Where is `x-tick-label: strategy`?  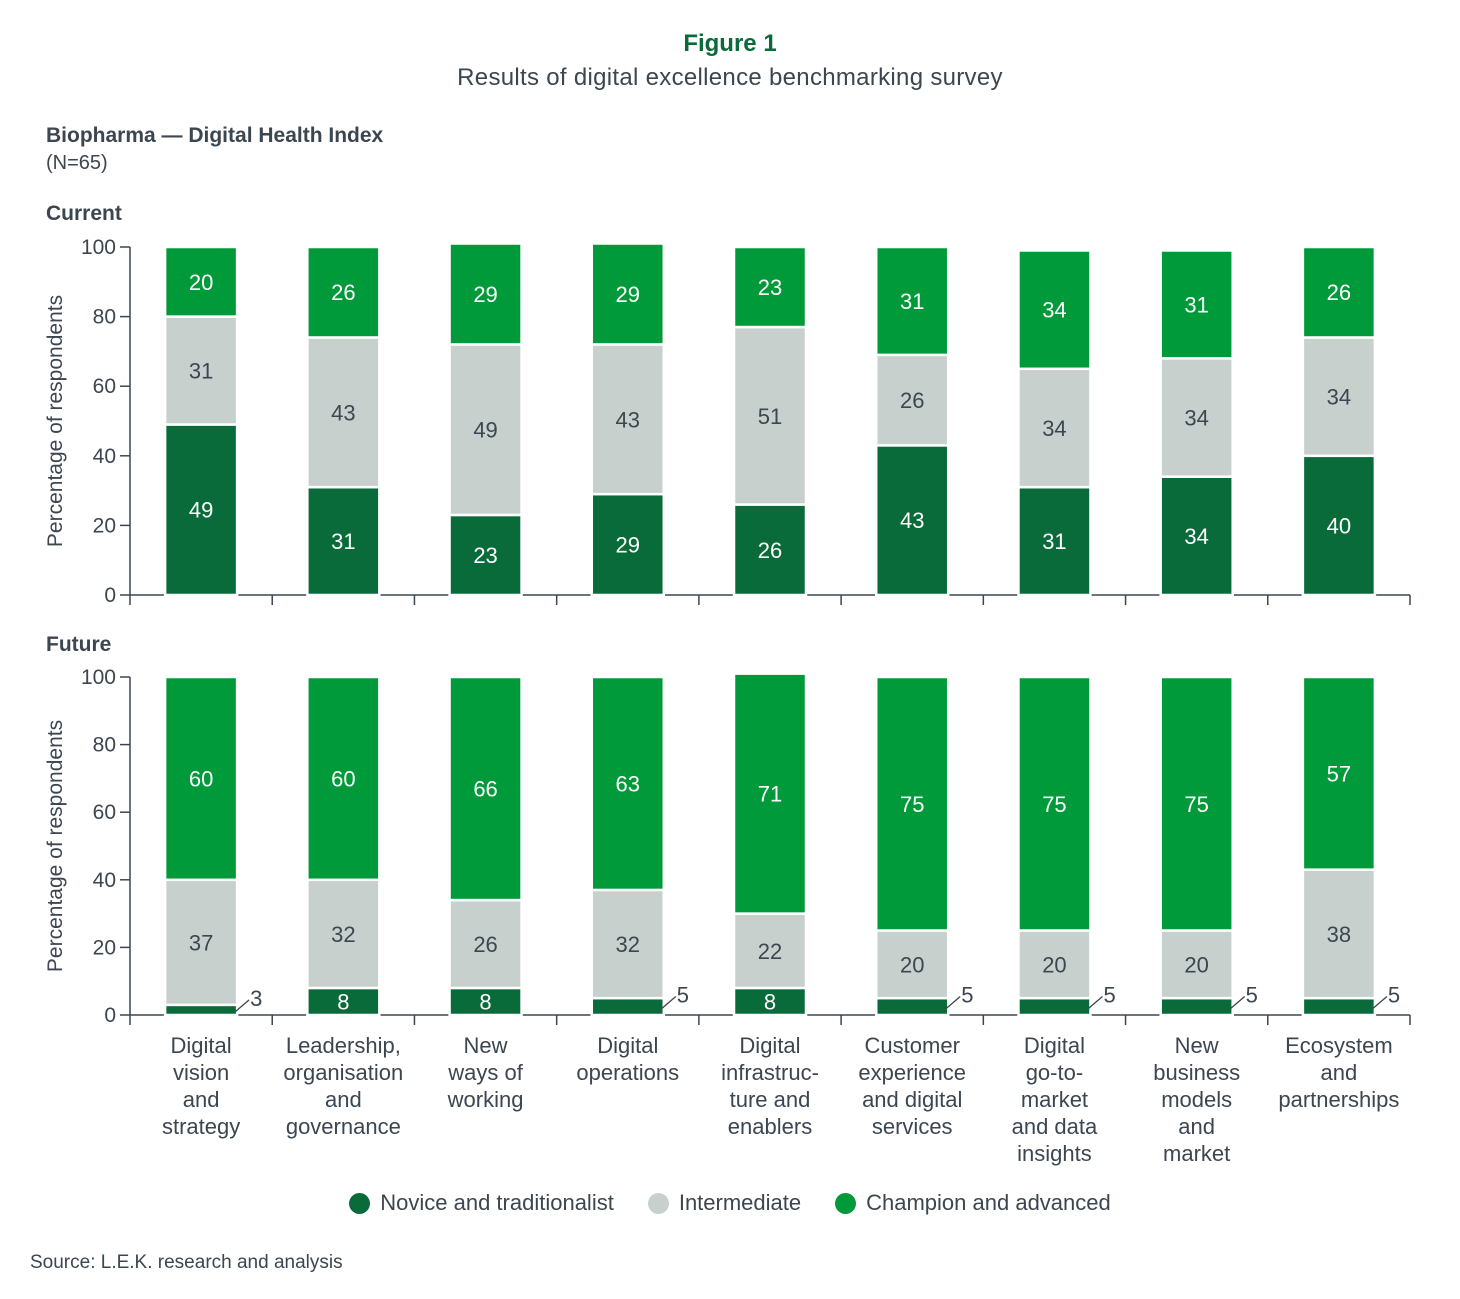 x-tick-label: strategy is located at coordinates (201, 1126).